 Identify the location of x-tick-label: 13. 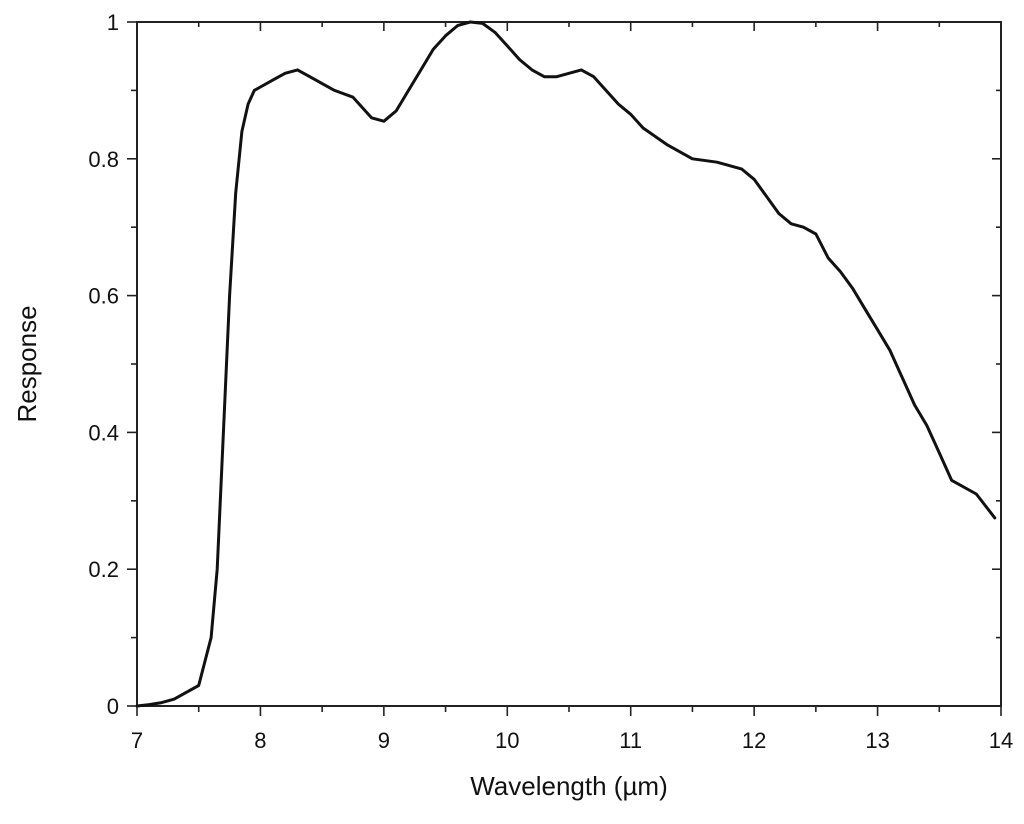
(877, 740).